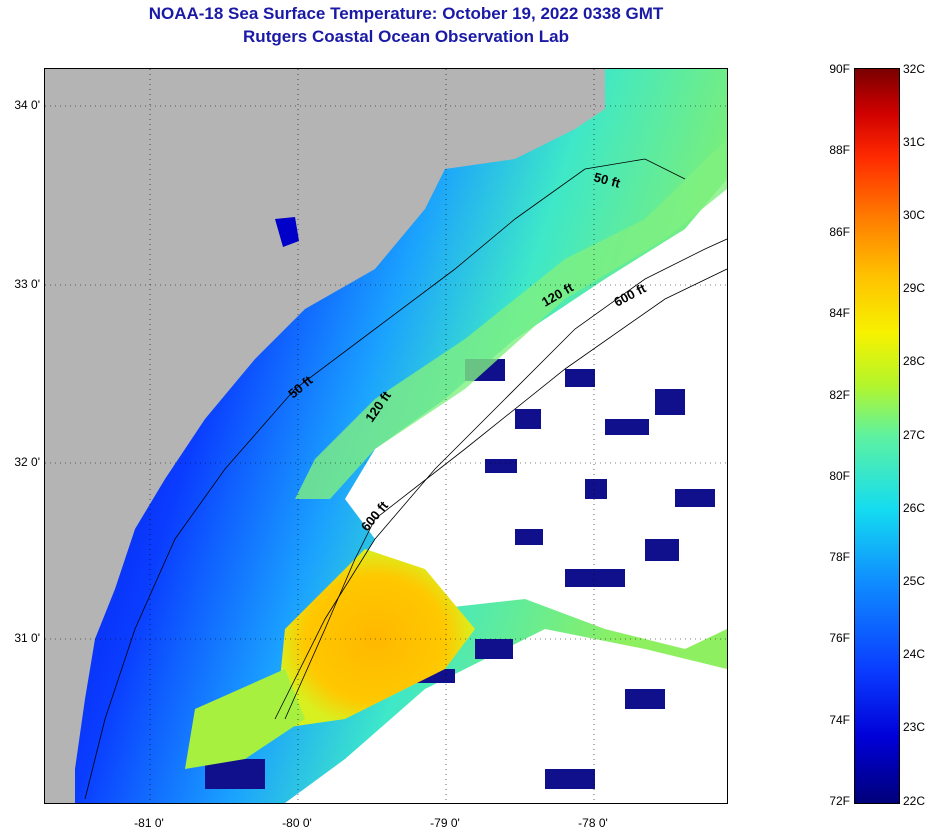  I want to click on colorbar-c-23: 23C, so click(914, 727).